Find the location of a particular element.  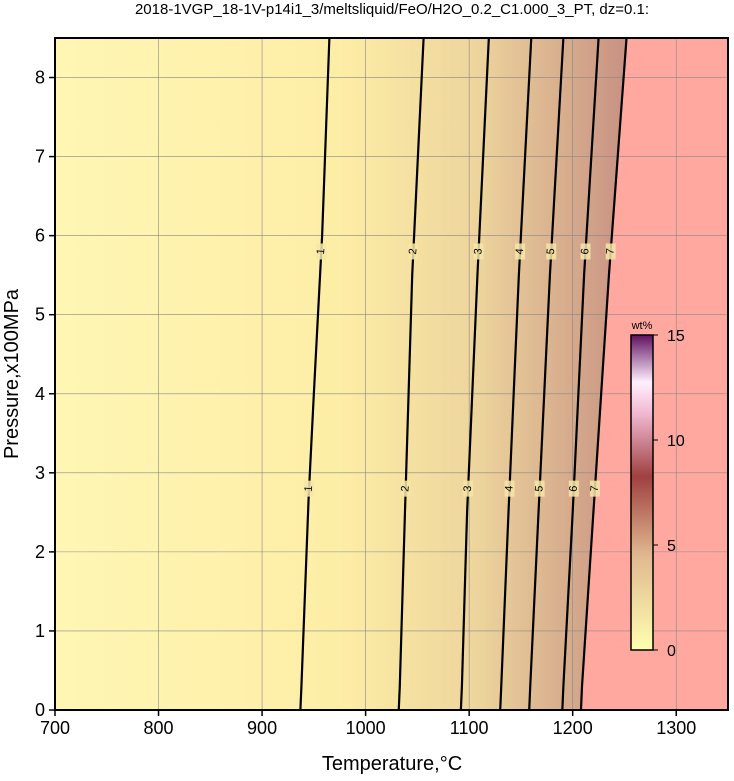

colorbar-label: wt% is located at coordinates (642, 326).